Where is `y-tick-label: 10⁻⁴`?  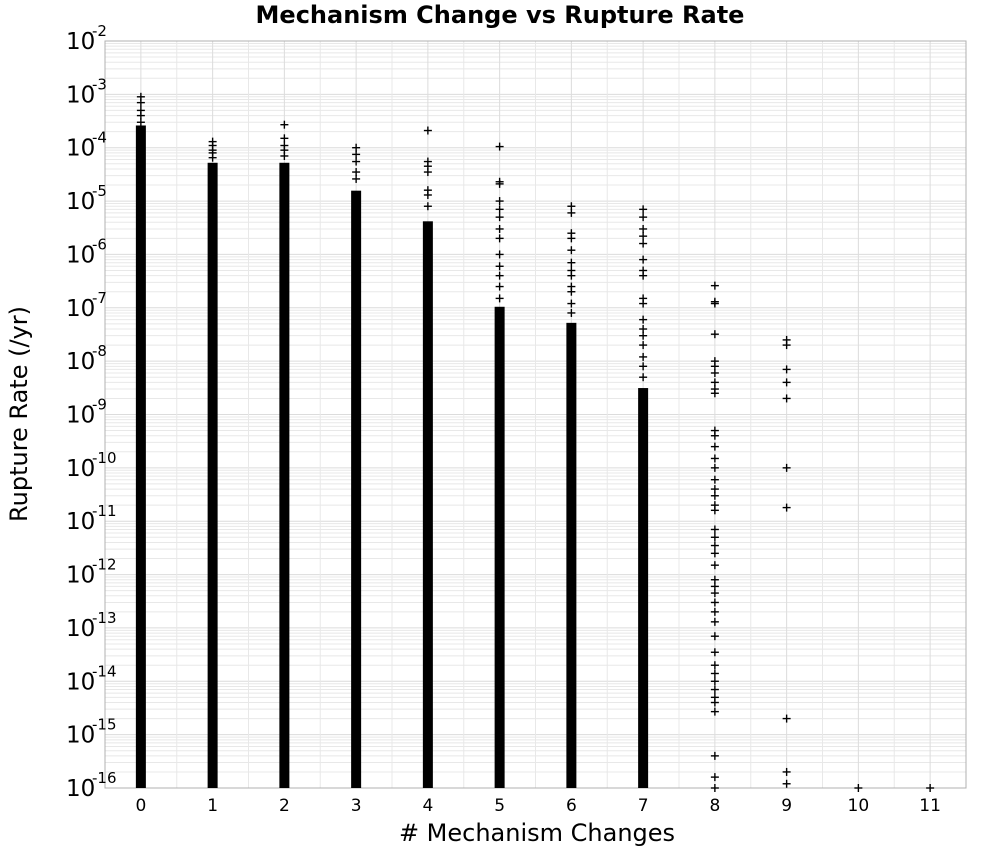
y-tick-label: 10⁻⁴ is located at coordinates (86, 145).